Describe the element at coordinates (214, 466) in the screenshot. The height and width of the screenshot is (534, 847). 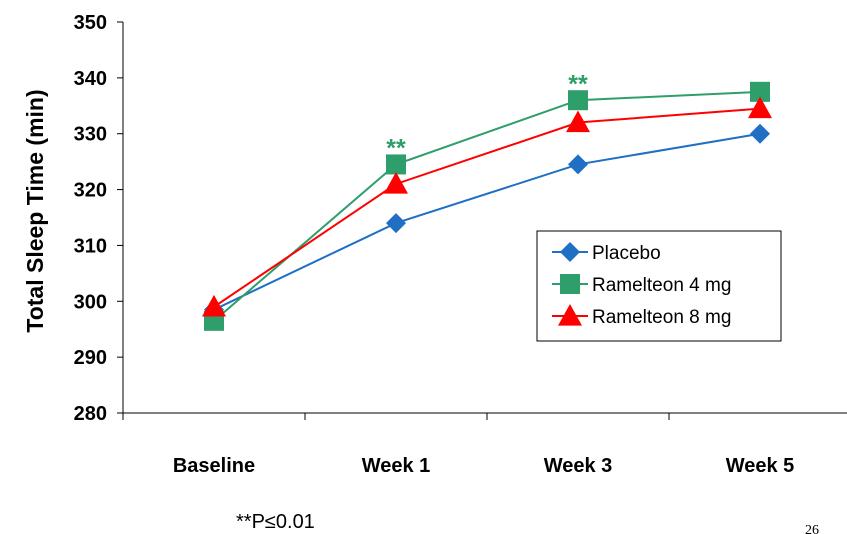
I see `x-tick-label: Baseline` at that location.